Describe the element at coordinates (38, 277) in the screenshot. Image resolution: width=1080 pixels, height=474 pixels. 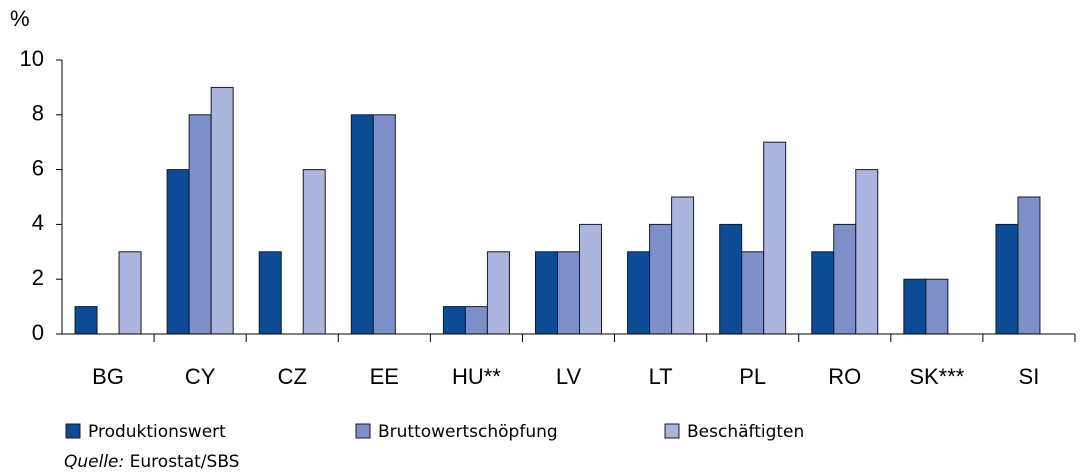
I see `y-tick-label: 2` at that location.